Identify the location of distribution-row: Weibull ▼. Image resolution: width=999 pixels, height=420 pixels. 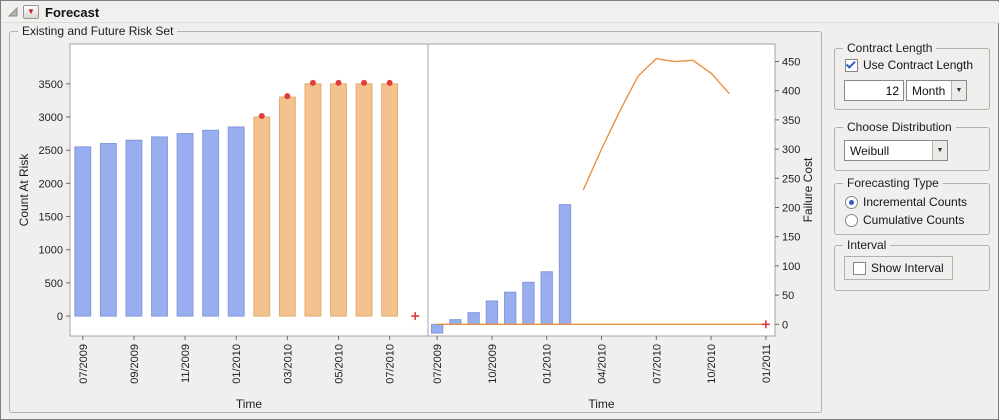
(896, 150).